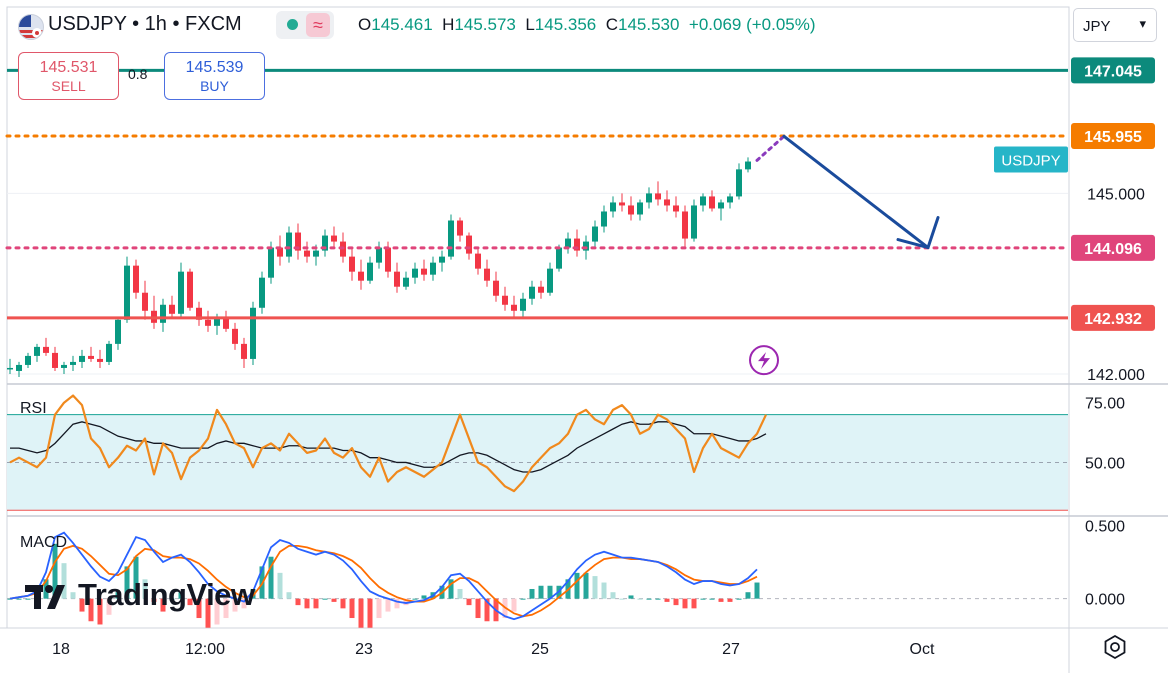  What do you see at coordinates (61, 649) in the screenshot?
I see `time-tick-label: 18` at bounding box center [61, 649].